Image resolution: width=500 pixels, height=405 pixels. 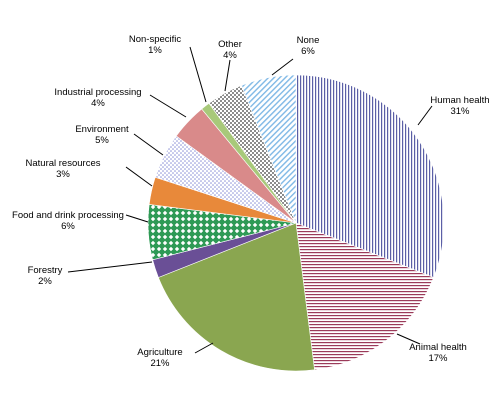 What do you see at coordinates (459, 100) in the screenshot?
I see `pie-slice-human-health-label-name: Human health` at bounding box center [459, 100].